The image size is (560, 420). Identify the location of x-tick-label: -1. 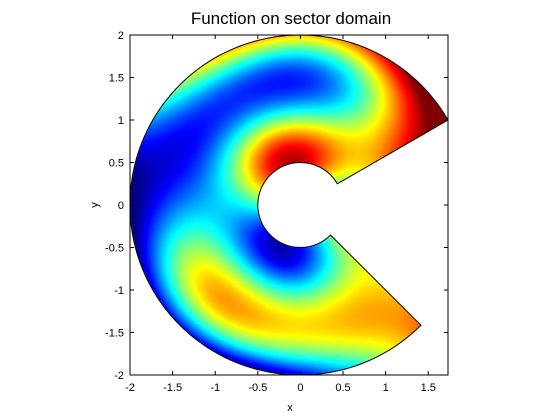
(215, 388).